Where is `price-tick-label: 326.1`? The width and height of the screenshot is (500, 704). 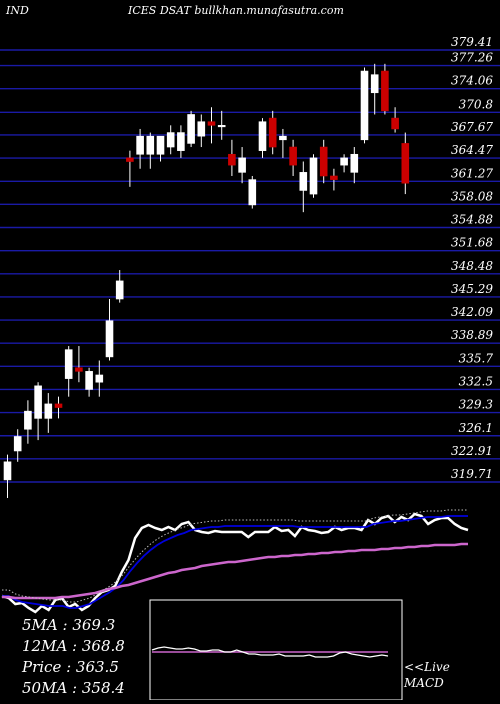
price-tick-label: 326.1 is located at coordinates (476, 428).